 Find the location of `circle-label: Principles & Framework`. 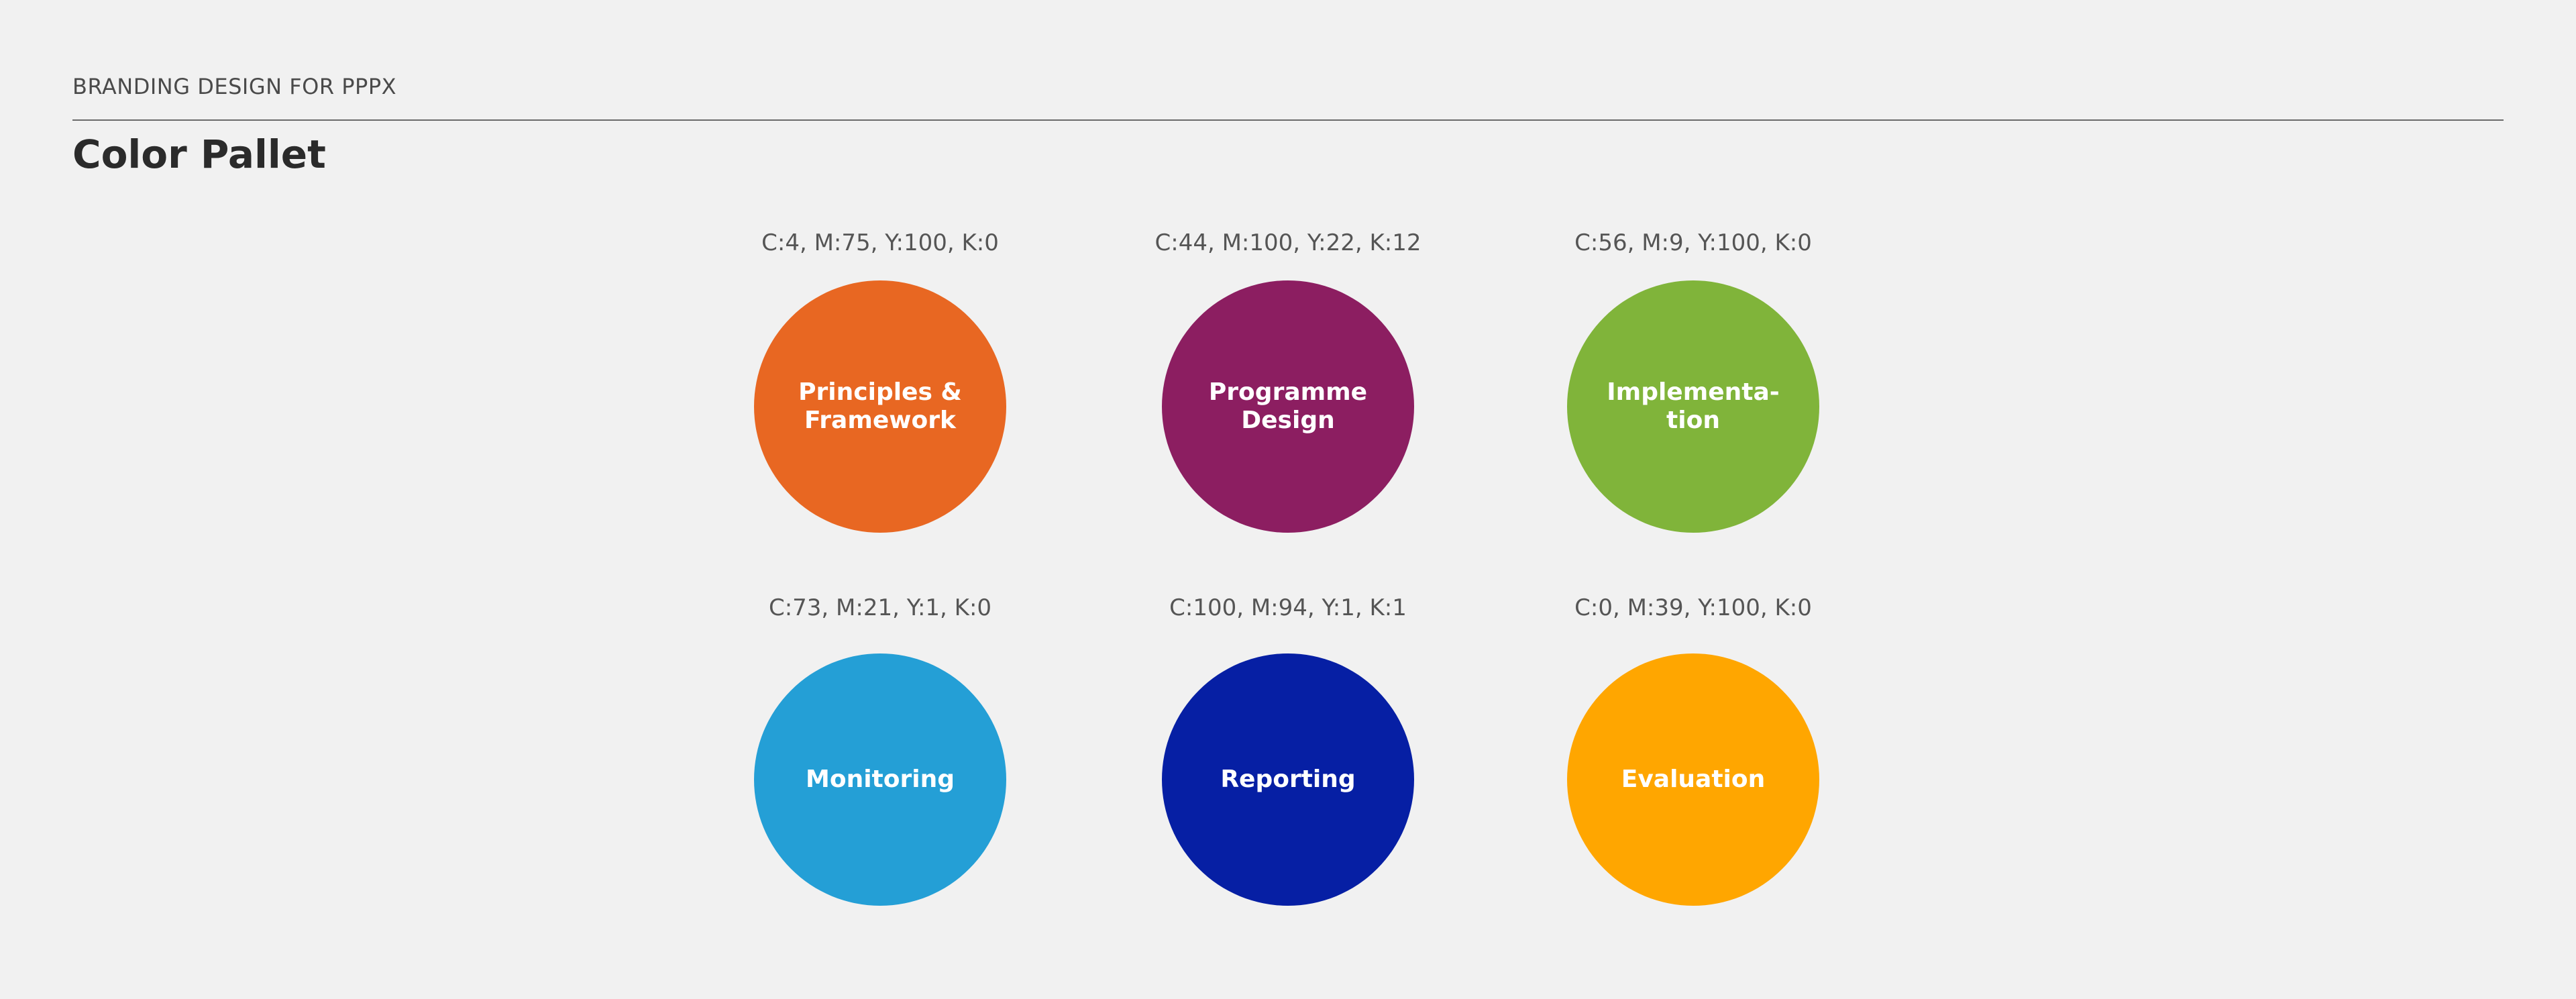

circle-label: Principles & Framework is located at coordinates (880, 406).